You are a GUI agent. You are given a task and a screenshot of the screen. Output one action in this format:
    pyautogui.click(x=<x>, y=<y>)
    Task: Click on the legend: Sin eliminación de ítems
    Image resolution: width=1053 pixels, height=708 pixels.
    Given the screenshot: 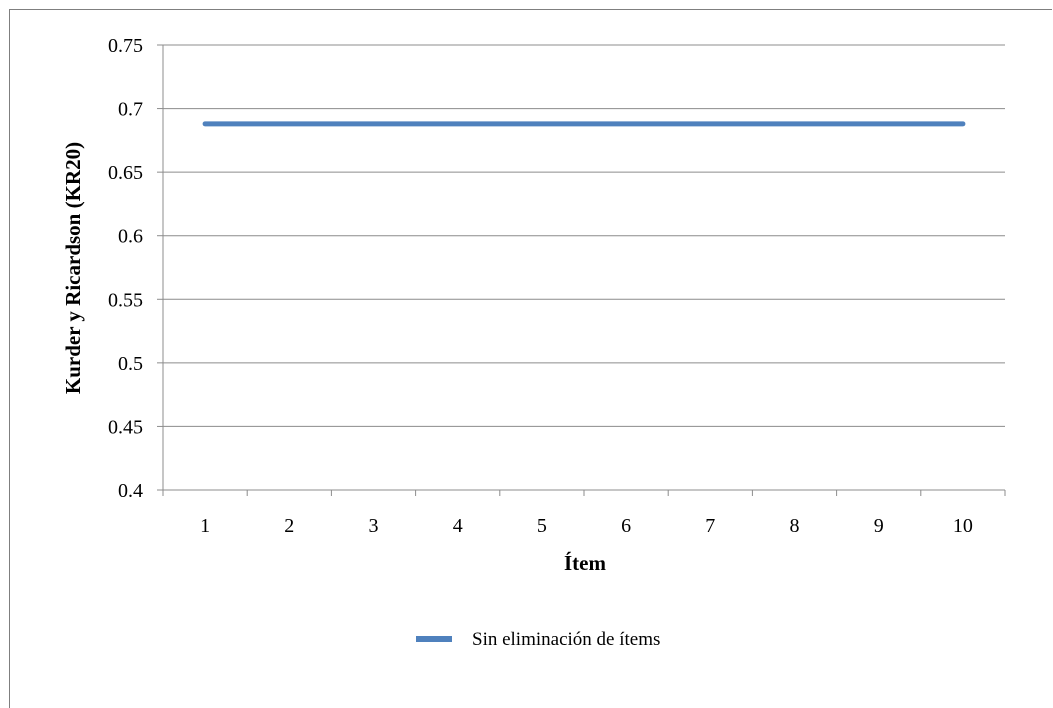 What is the action you would take?
    pyautogui.click(x=538, y=639)
    